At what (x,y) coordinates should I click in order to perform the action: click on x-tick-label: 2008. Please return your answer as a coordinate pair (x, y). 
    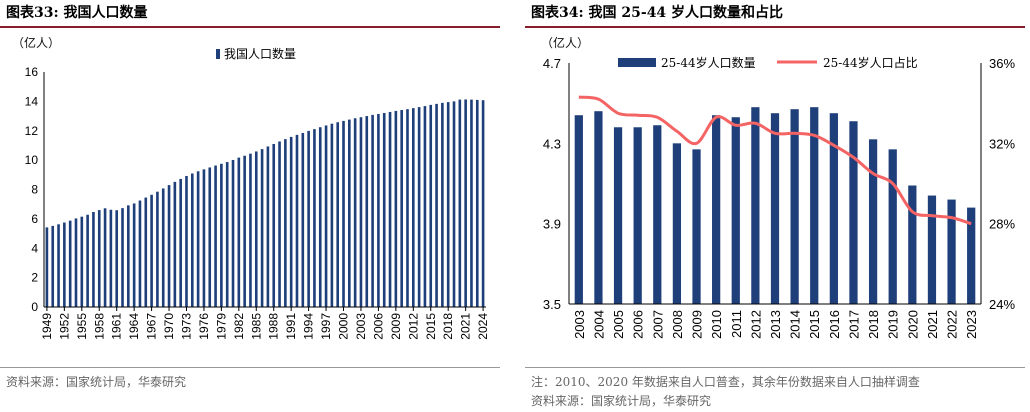
    Looking at the image, I should click on (677, 324).